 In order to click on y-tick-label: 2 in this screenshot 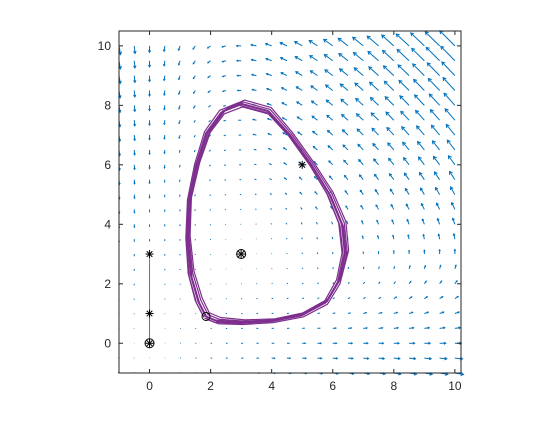, I will do `click(107, 284)`.